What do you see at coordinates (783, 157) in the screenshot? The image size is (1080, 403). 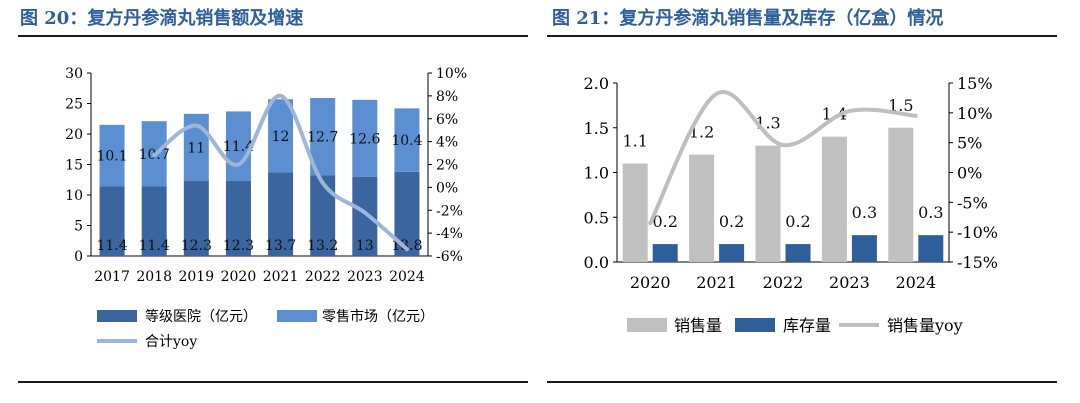 I see `sales-yoy-line` at bounding box center [783, 157].